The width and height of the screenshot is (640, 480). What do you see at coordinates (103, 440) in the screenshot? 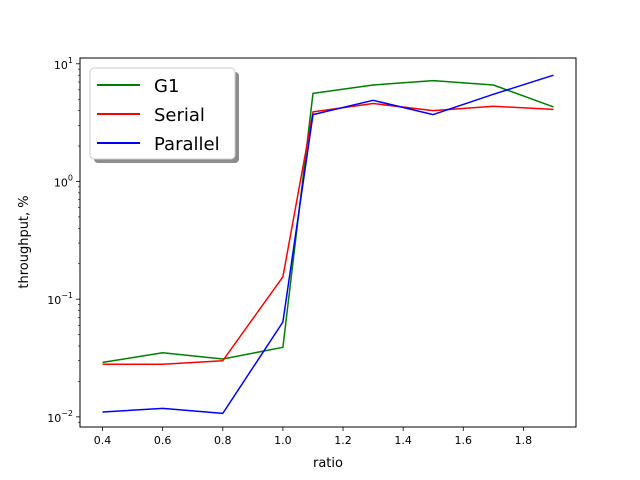
I see `x-tick-label: 0.4` at bounding box center [103, 440].